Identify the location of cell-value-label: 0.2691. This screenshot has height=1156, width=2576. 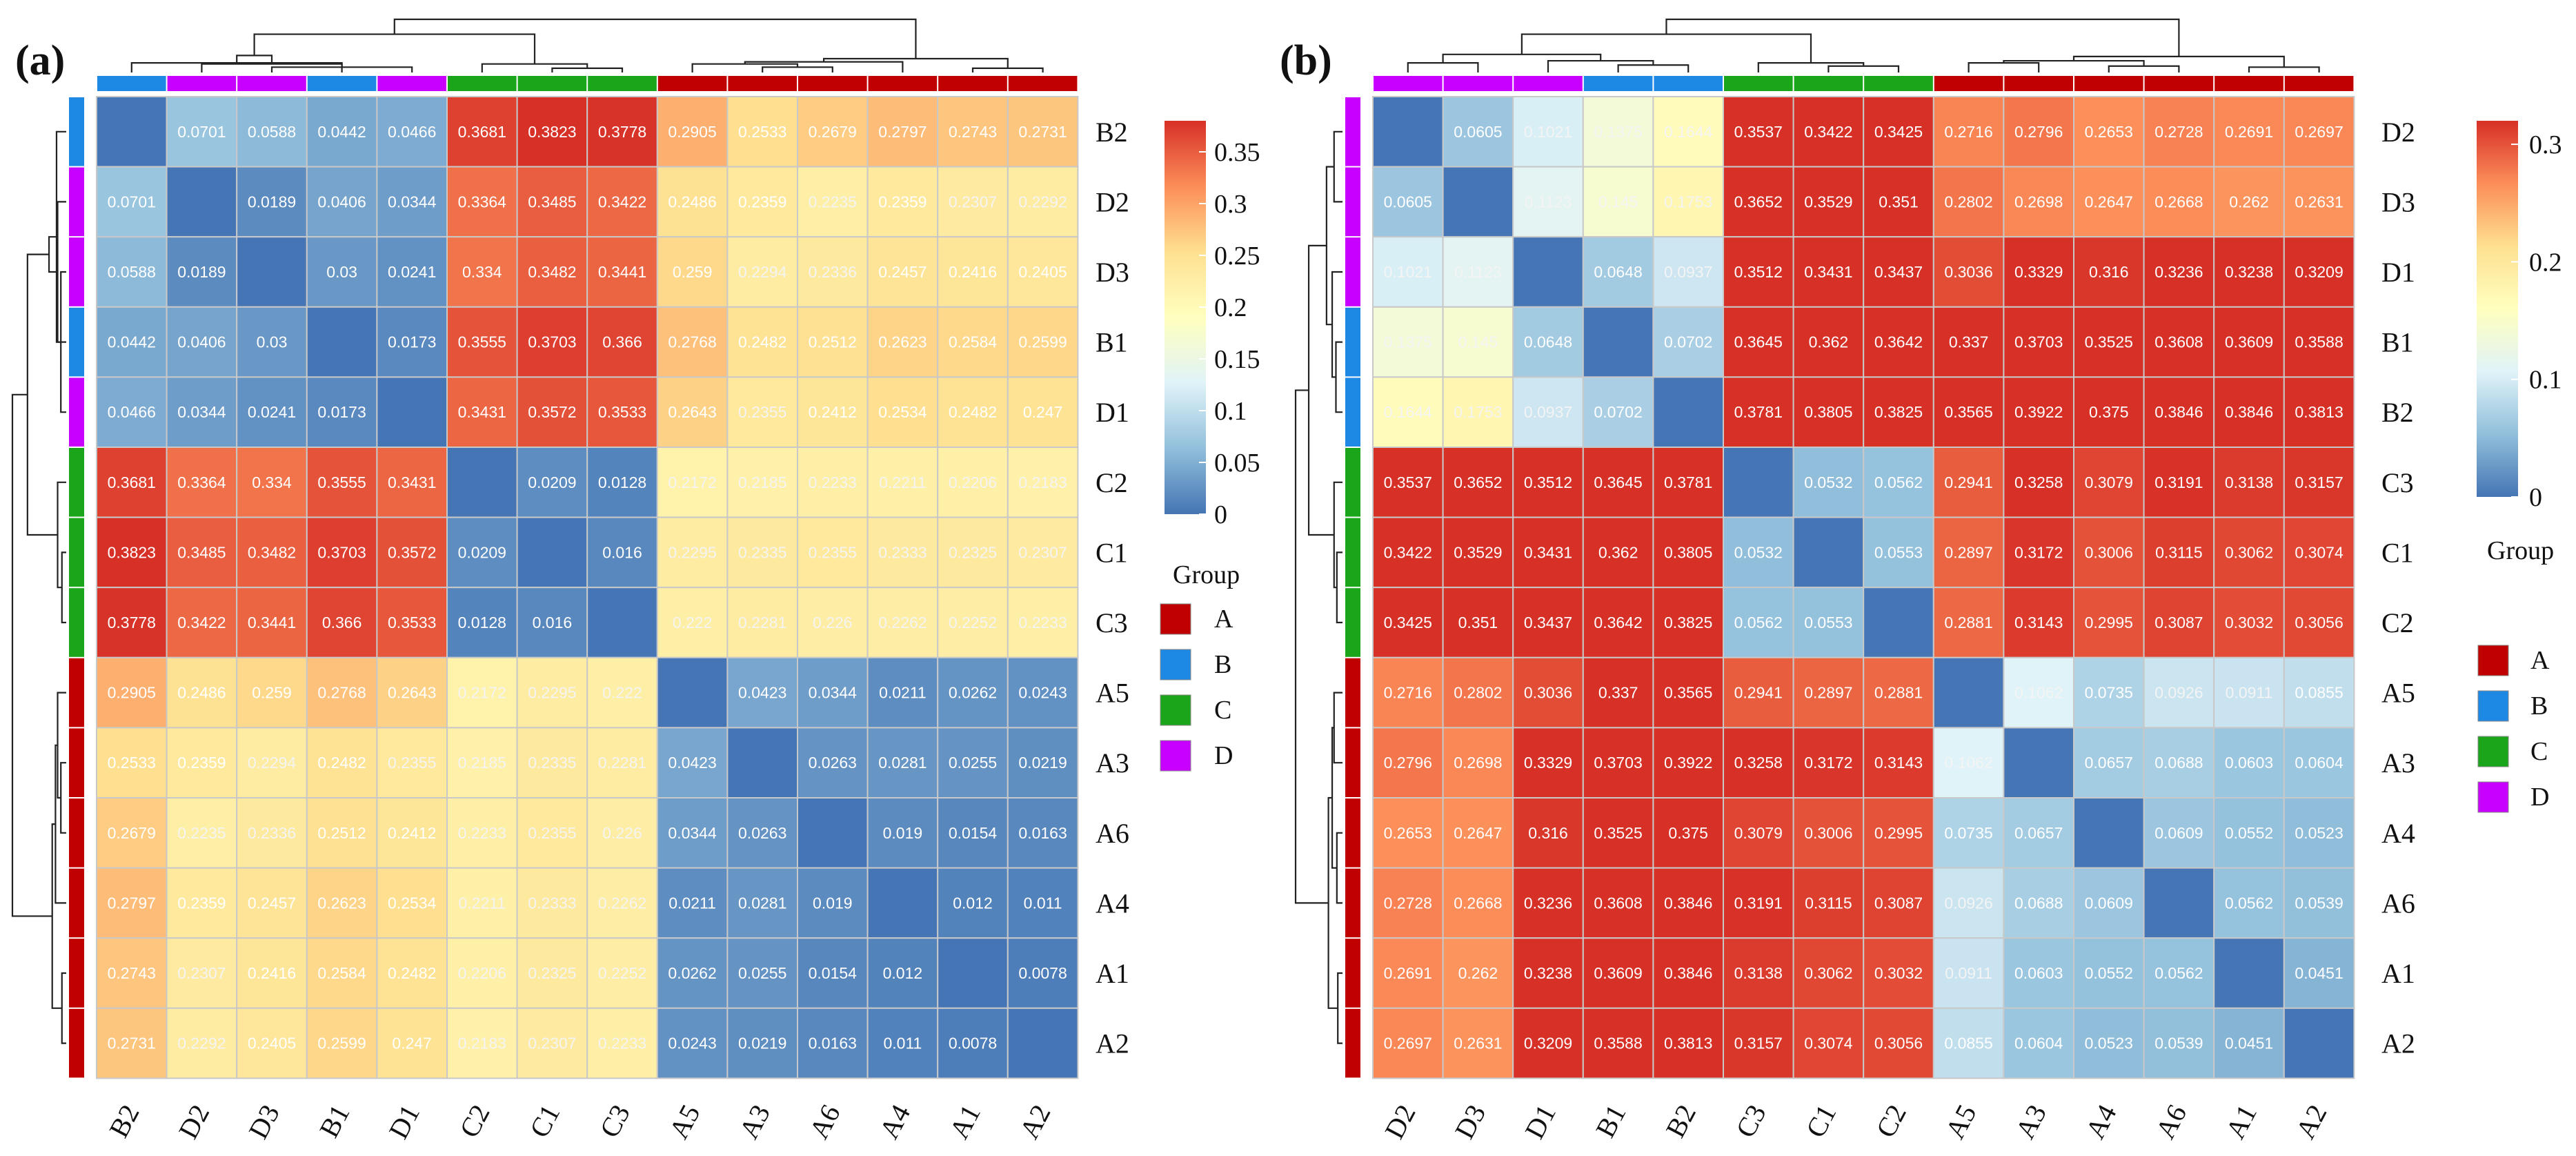
(2249, 132).